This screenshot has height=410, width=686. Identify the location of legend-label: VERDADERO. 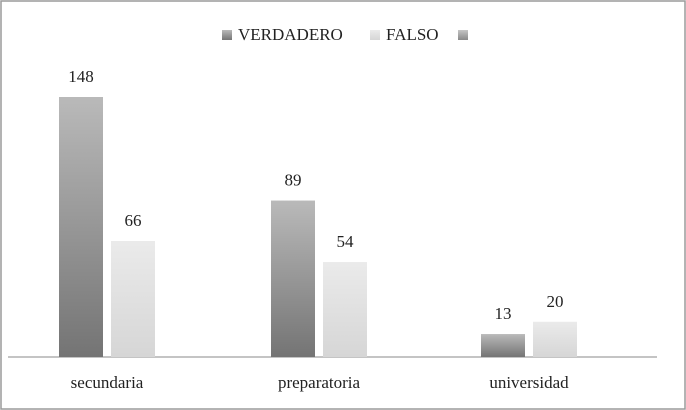
(290, 34).